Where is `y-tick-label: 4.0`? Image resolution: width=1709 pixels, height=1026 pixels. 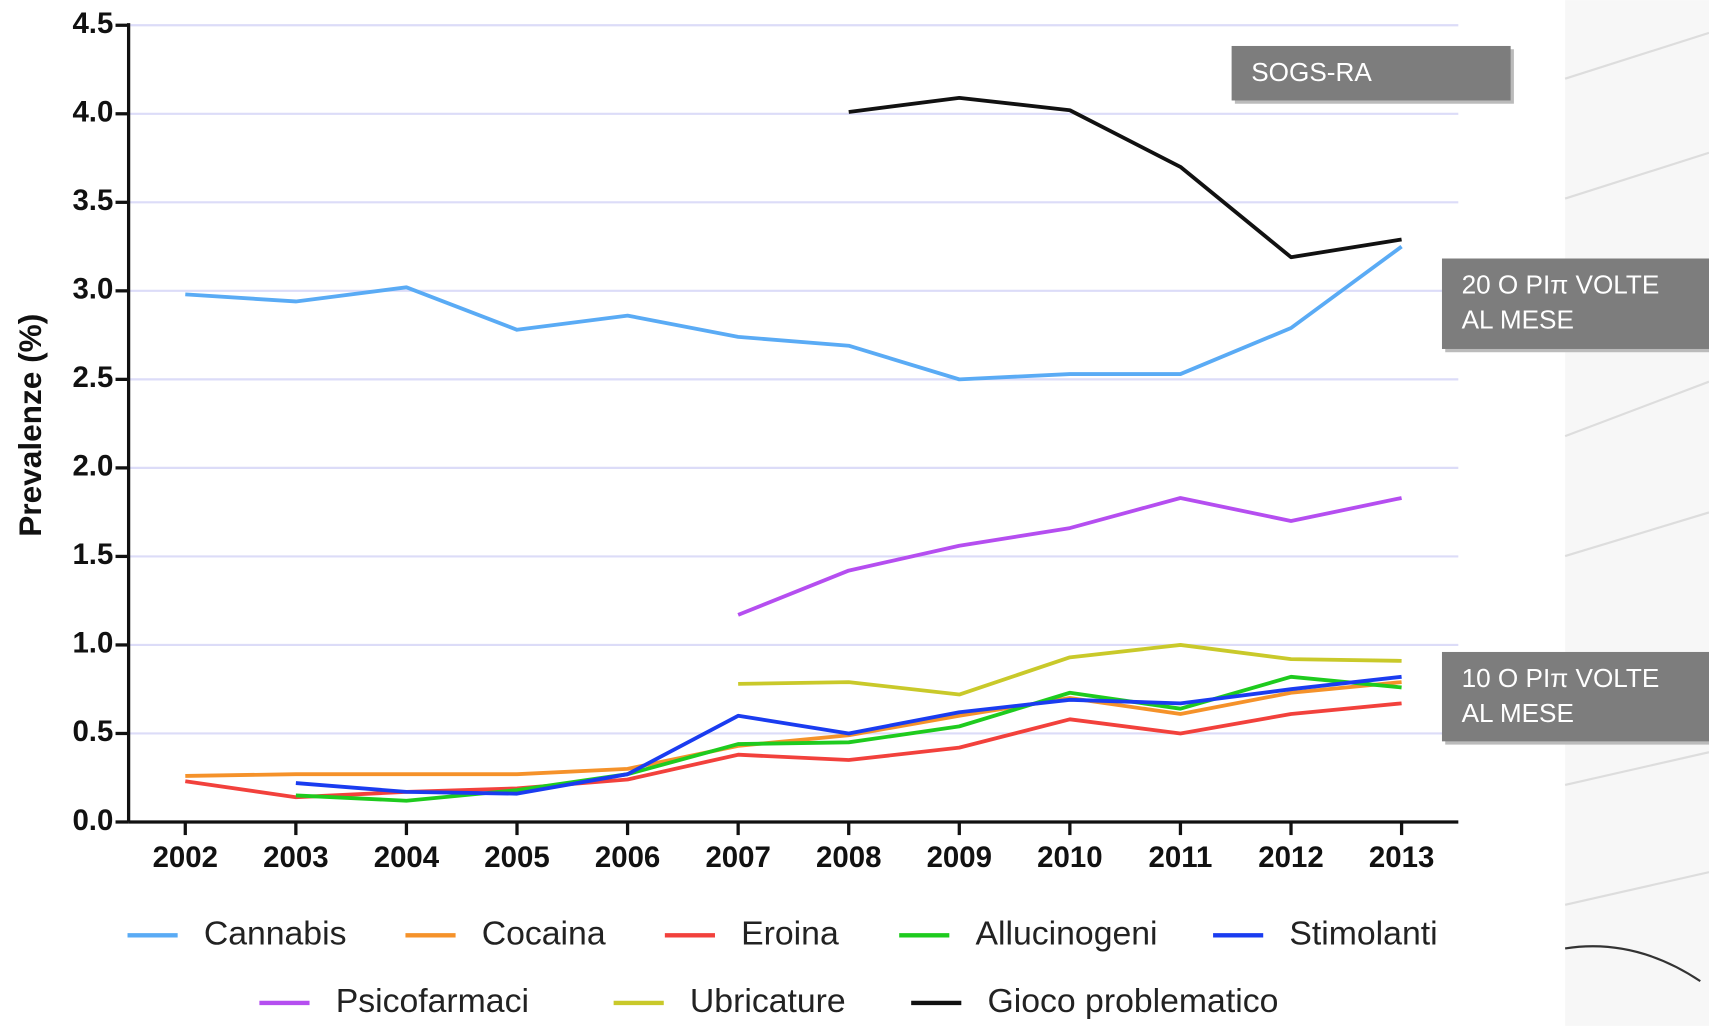
y-tick-label: 4.0 is located at coordinates (92, 112).